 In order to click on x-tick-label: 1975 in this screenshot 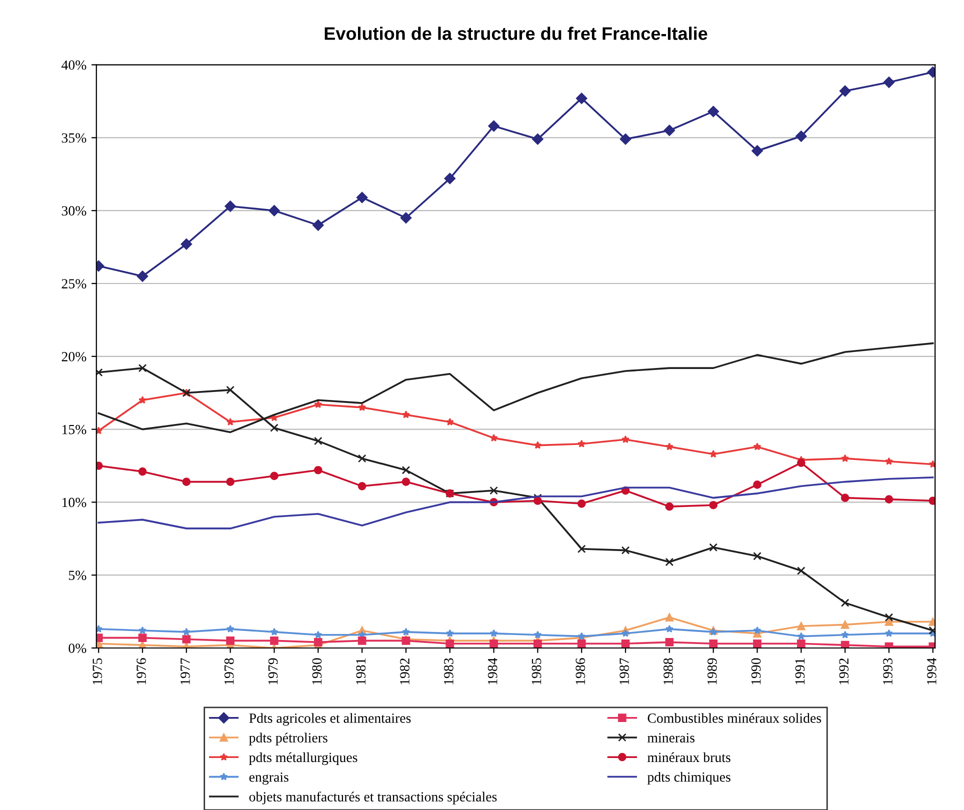, I will do `click(97, 671)`.